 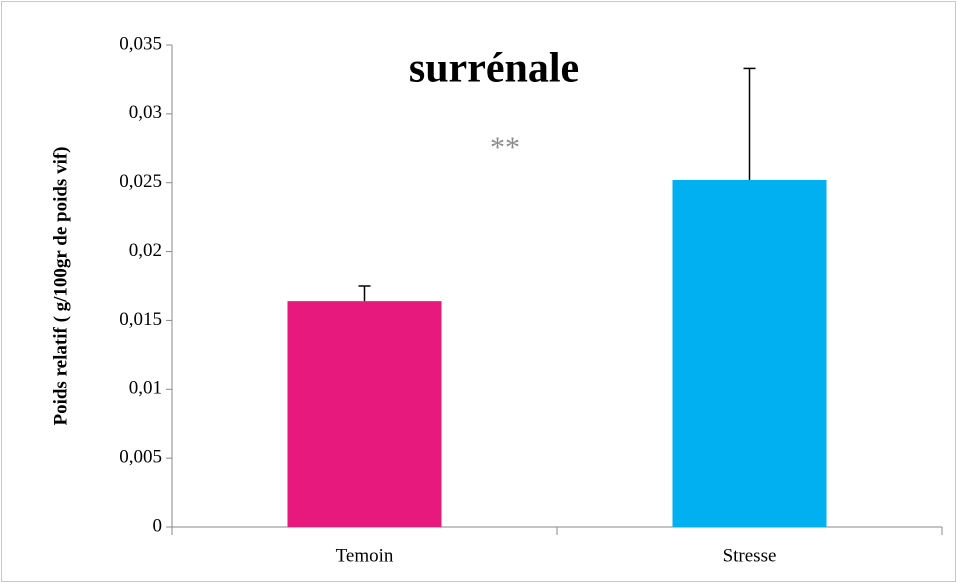 What do you see at coordinates (750, 555) in the screenshot?
I see `x-tick-label: Stresse` at bounding box center [750, 555].